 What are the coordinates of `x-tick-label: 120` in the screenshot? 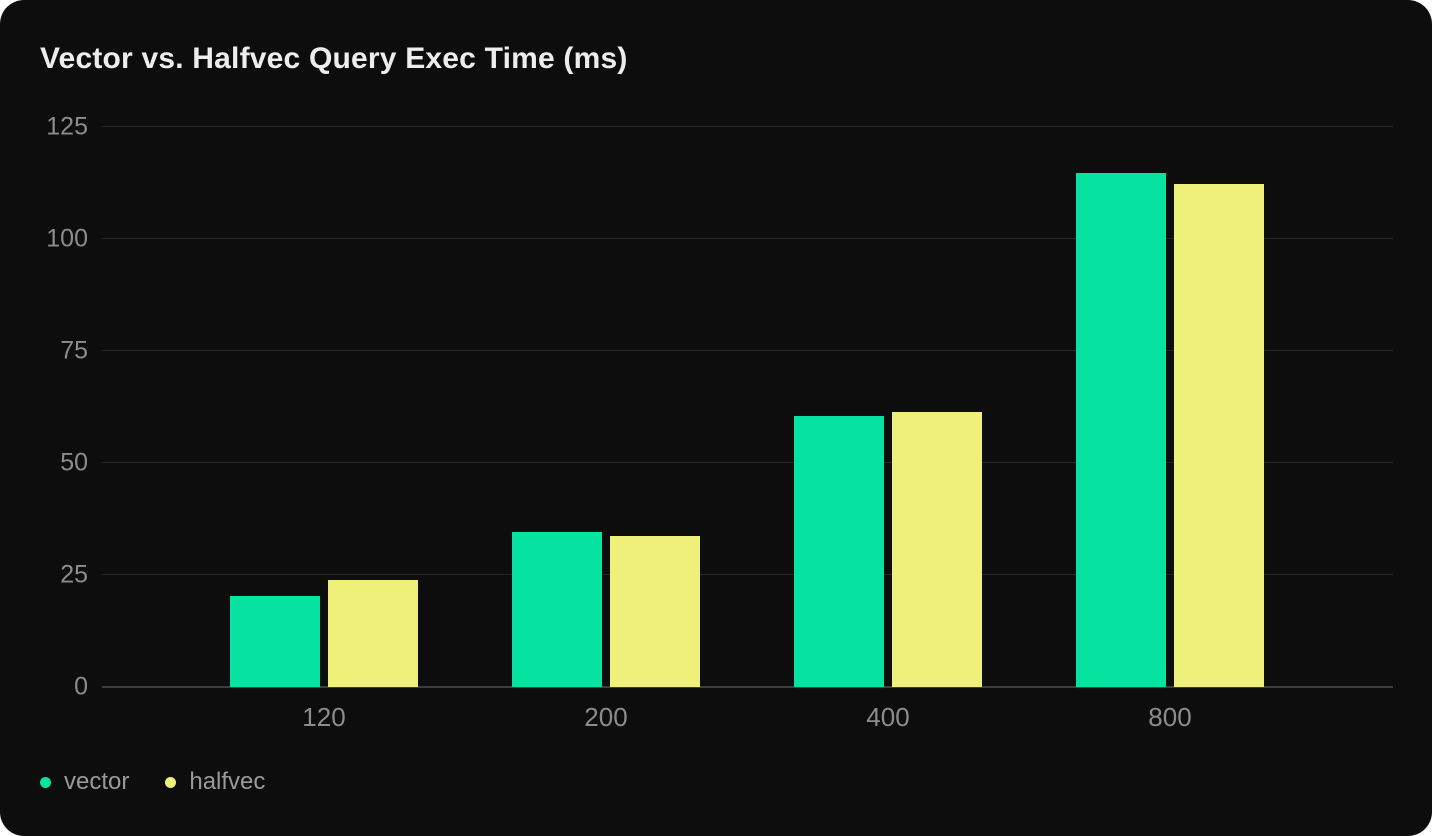 It's located at (324, 717).